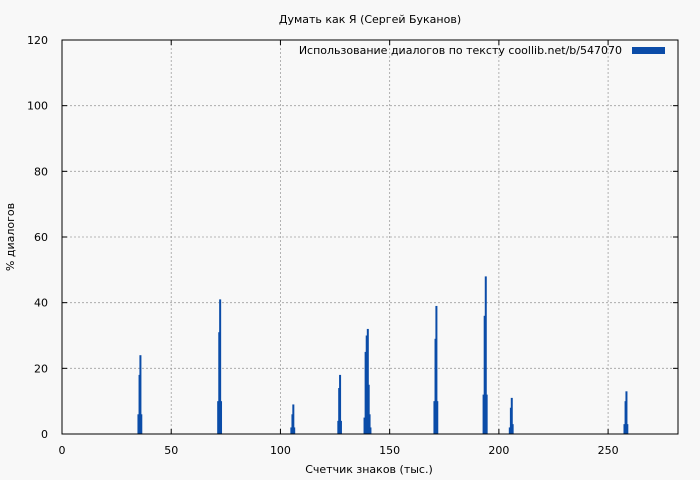 The height and width of the screenshot is (480, 700). I want to click on legend-swatch, so click(648, 50).